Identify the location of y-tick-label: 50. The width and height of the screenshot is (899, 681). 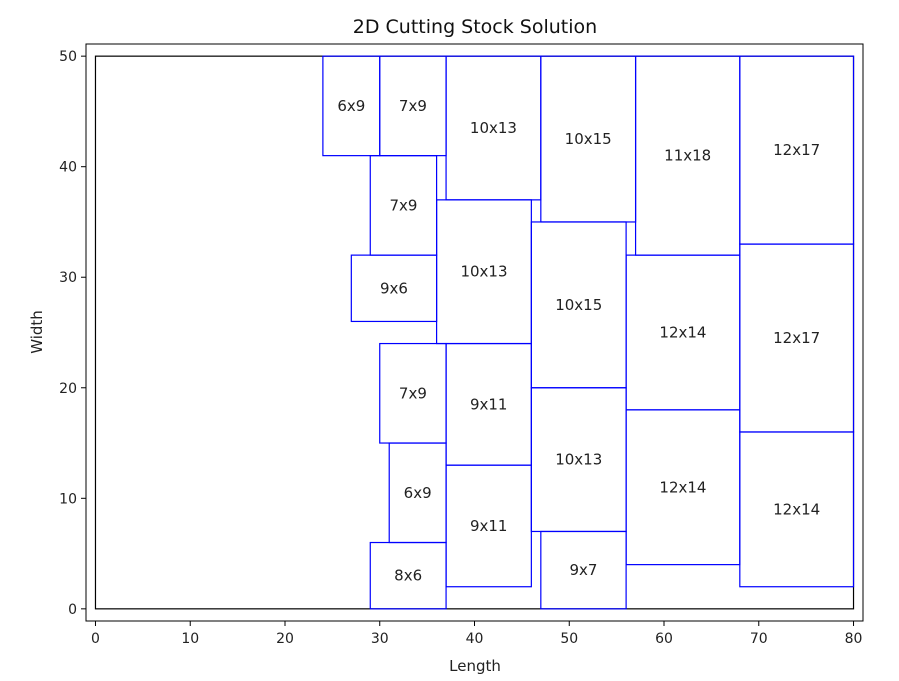
(68, 57).